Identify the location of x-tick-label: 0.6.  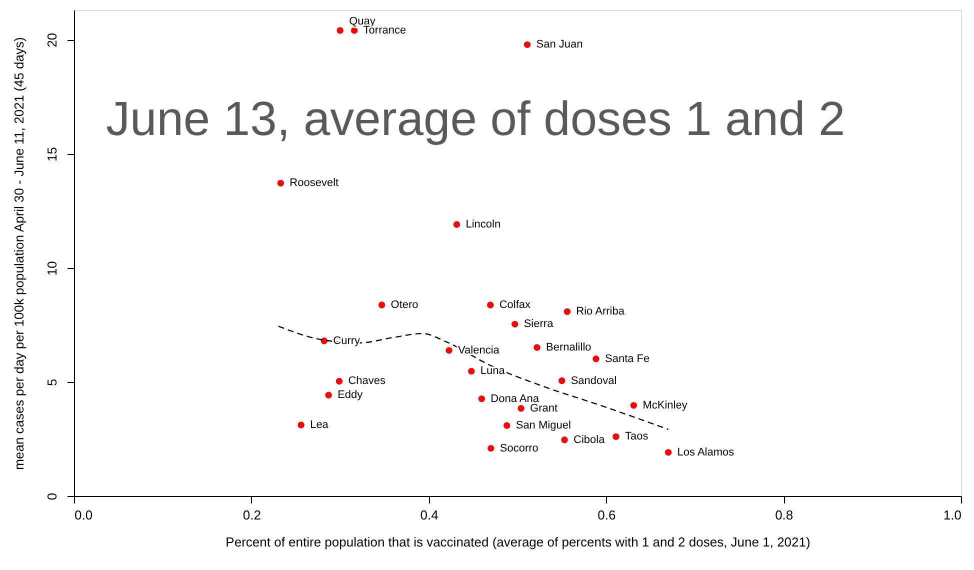
(607, 515).